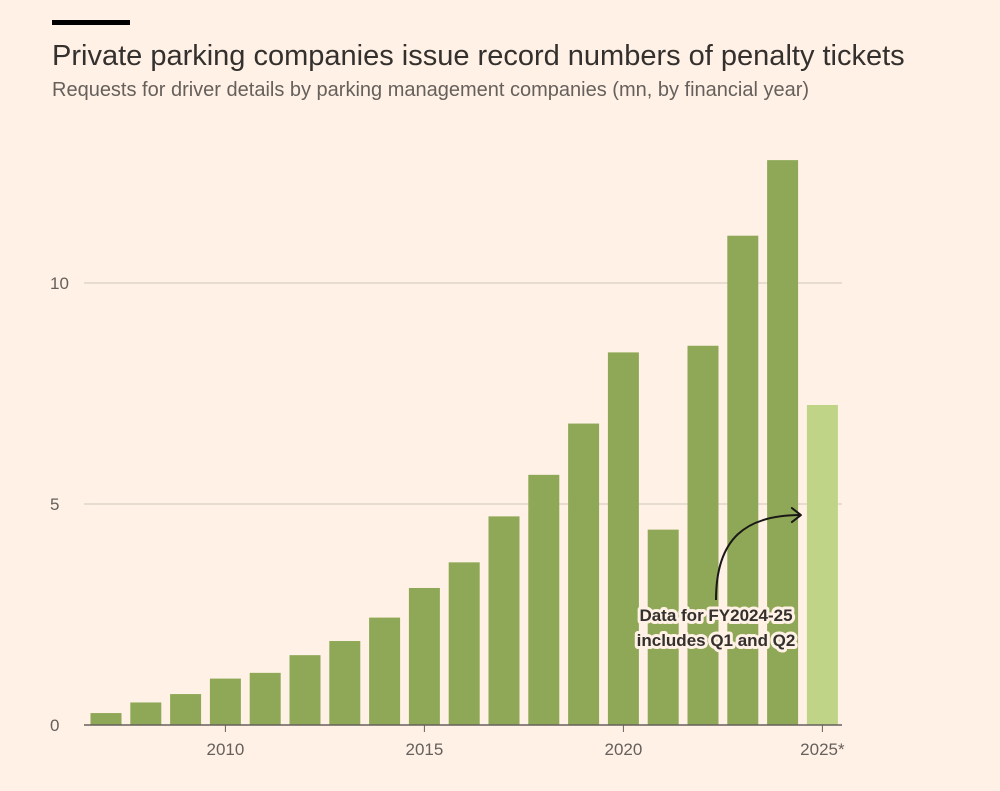 The image size is (1000, 791). Describe the element at coordinates (91, 22) in the screenshot. I see `title-accent-rule` at that location.